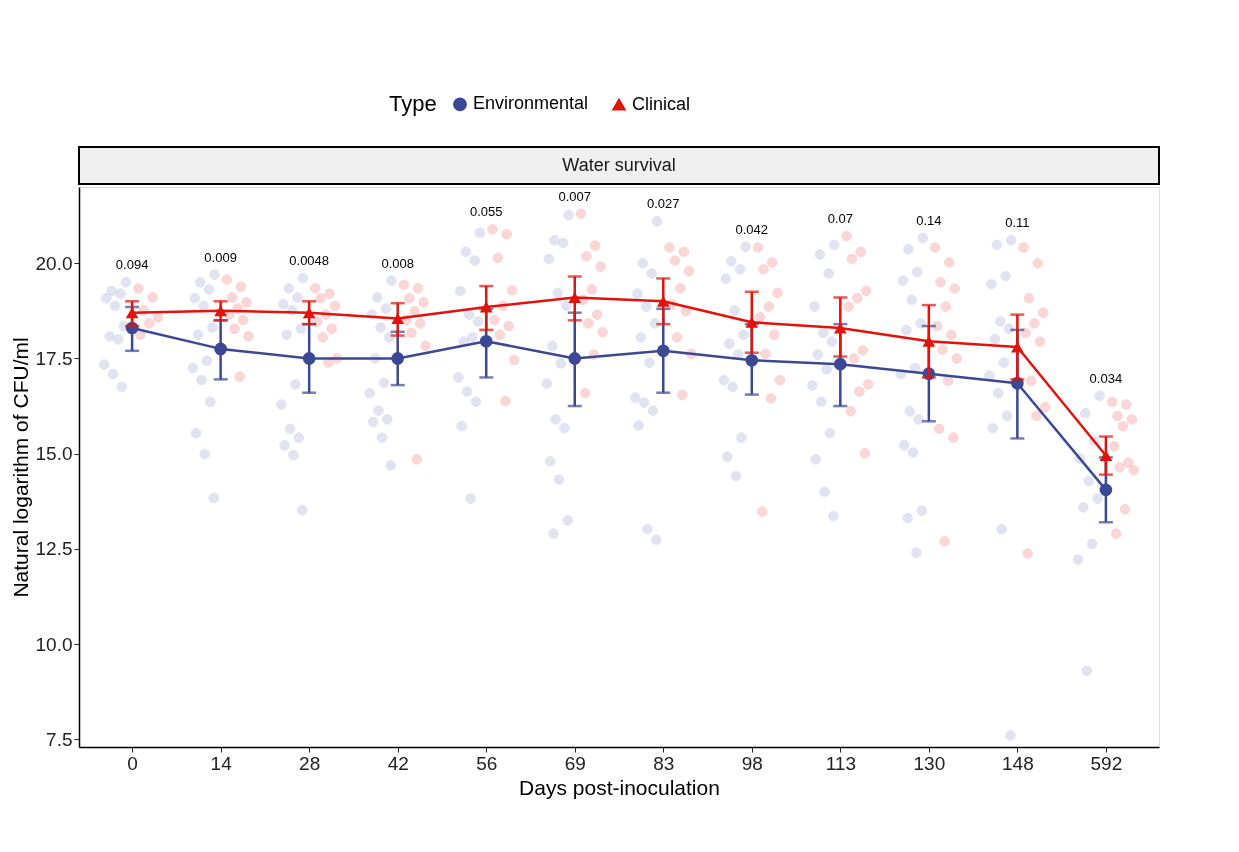  What do you see at coordinates (486, 212) in the screenshot?
I see `annotation: 0.055` at bounding box center [486, 212].